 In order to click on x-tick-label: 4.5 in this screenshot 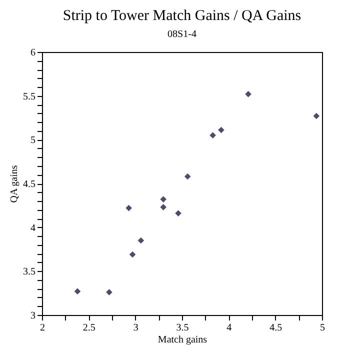, I will do `click(276, 328)`.